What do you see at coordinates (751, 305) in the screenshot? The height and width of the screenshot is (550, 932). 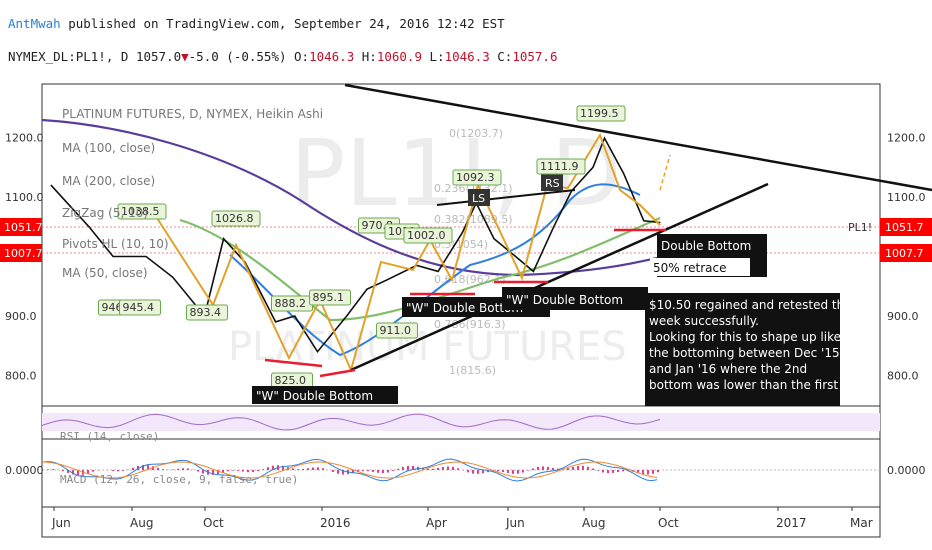 I see `note-line: $10.50 regained and retested this` at bounding box center [751, 305].